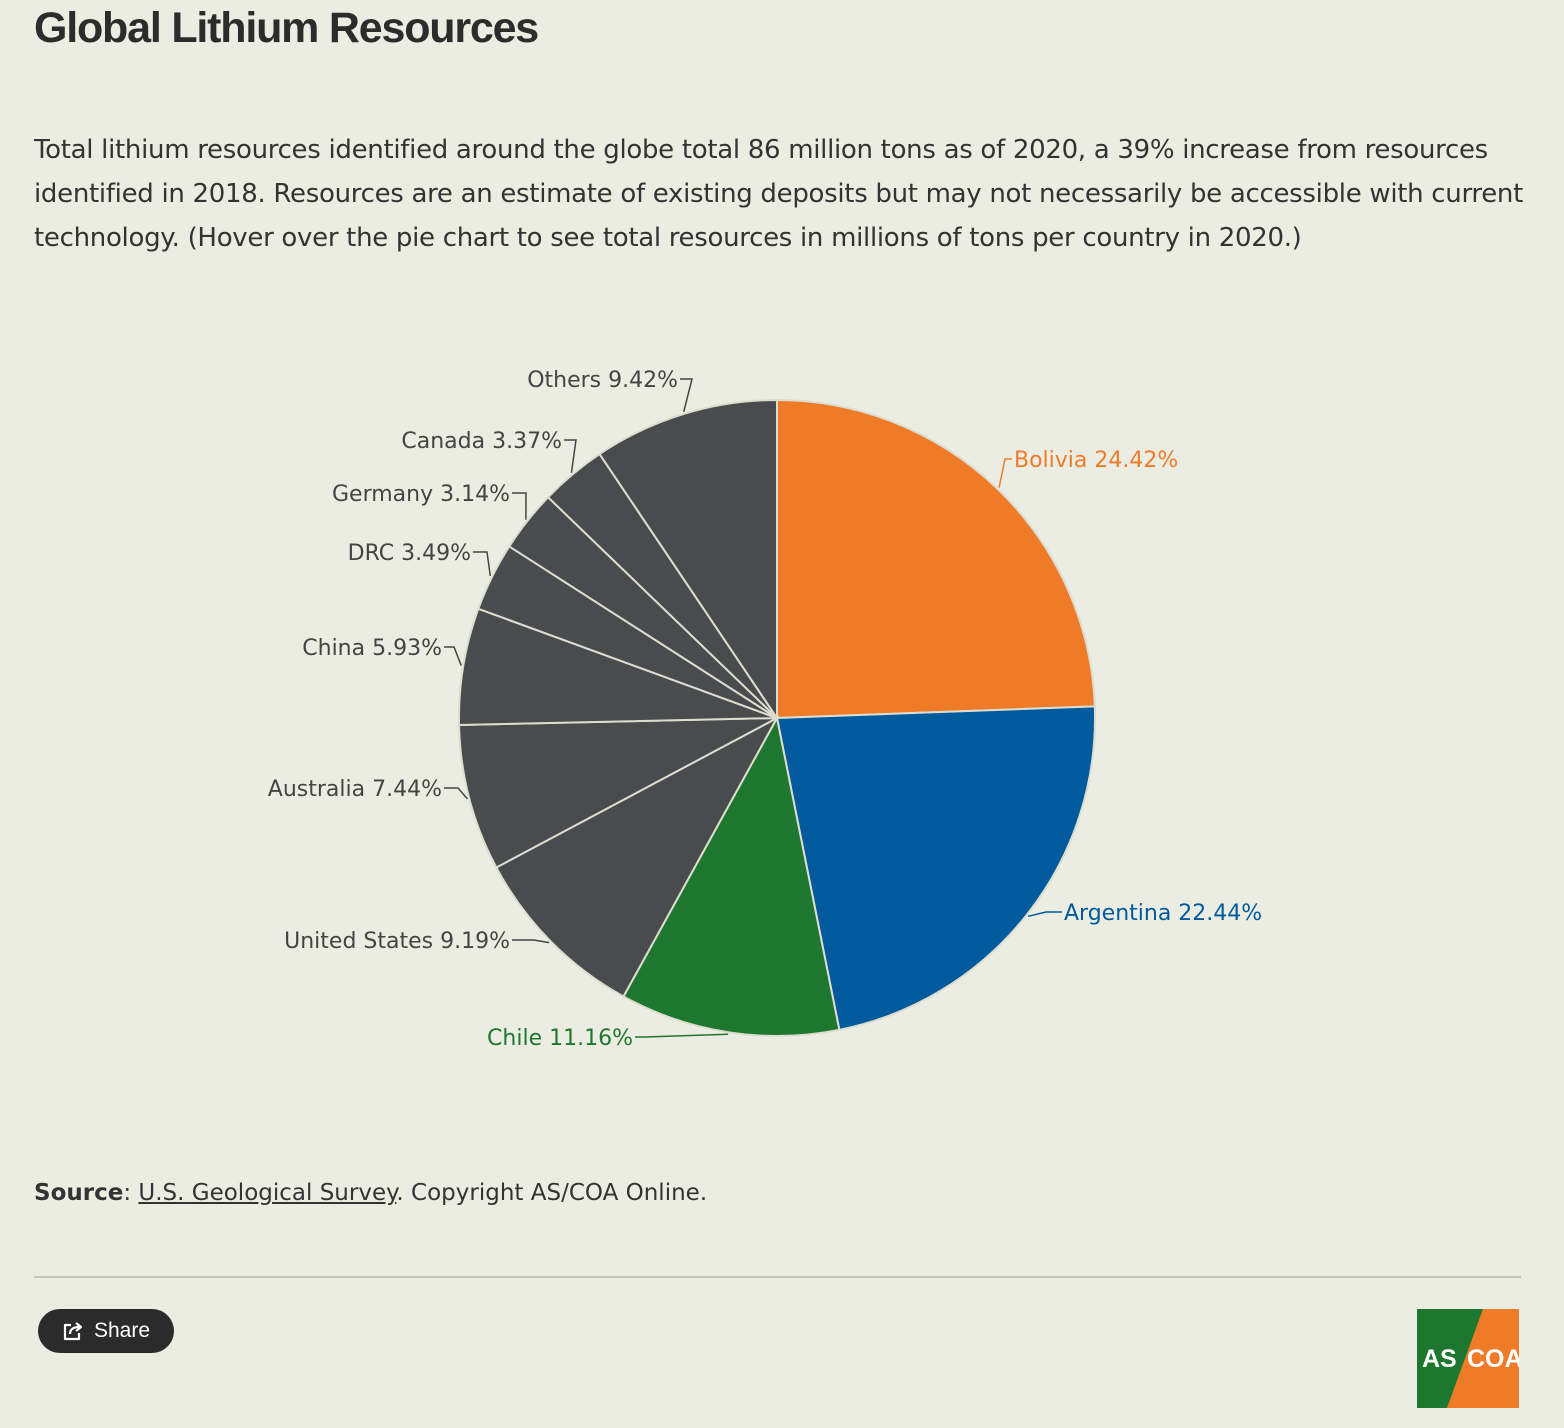 The image size is (1564, 1428). I want to click on connector-drc, so click(482, 564).